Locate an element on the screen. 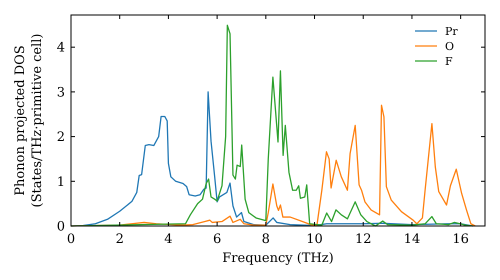 The image size is (500, 280). x-tick-label: 6 is located at coordinates (217, 239).